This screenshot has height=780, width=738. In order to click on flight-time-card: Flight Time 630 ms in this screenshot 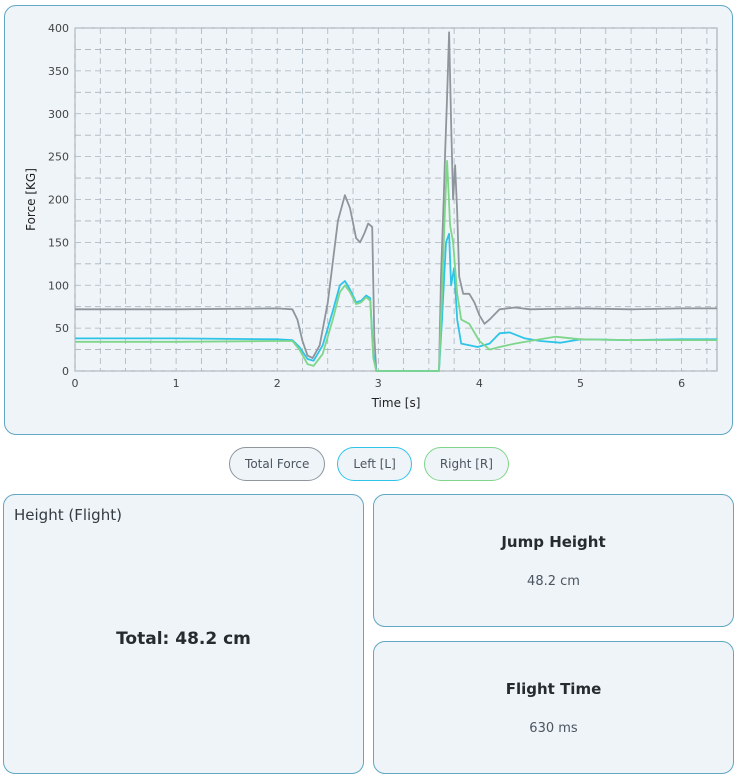, I will do `click(553, 707)`.